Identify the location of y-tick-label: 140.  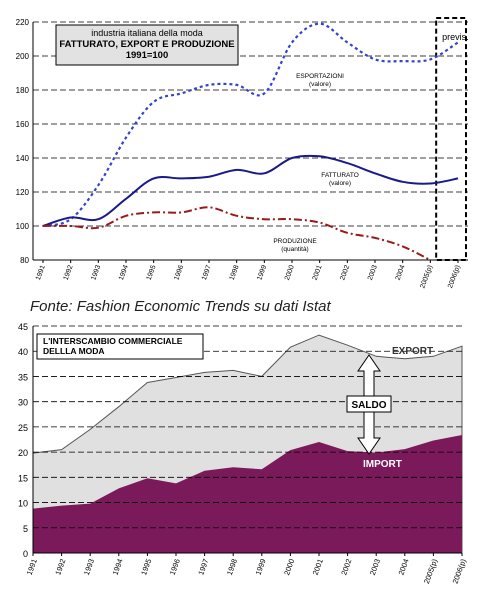
(23, 158).